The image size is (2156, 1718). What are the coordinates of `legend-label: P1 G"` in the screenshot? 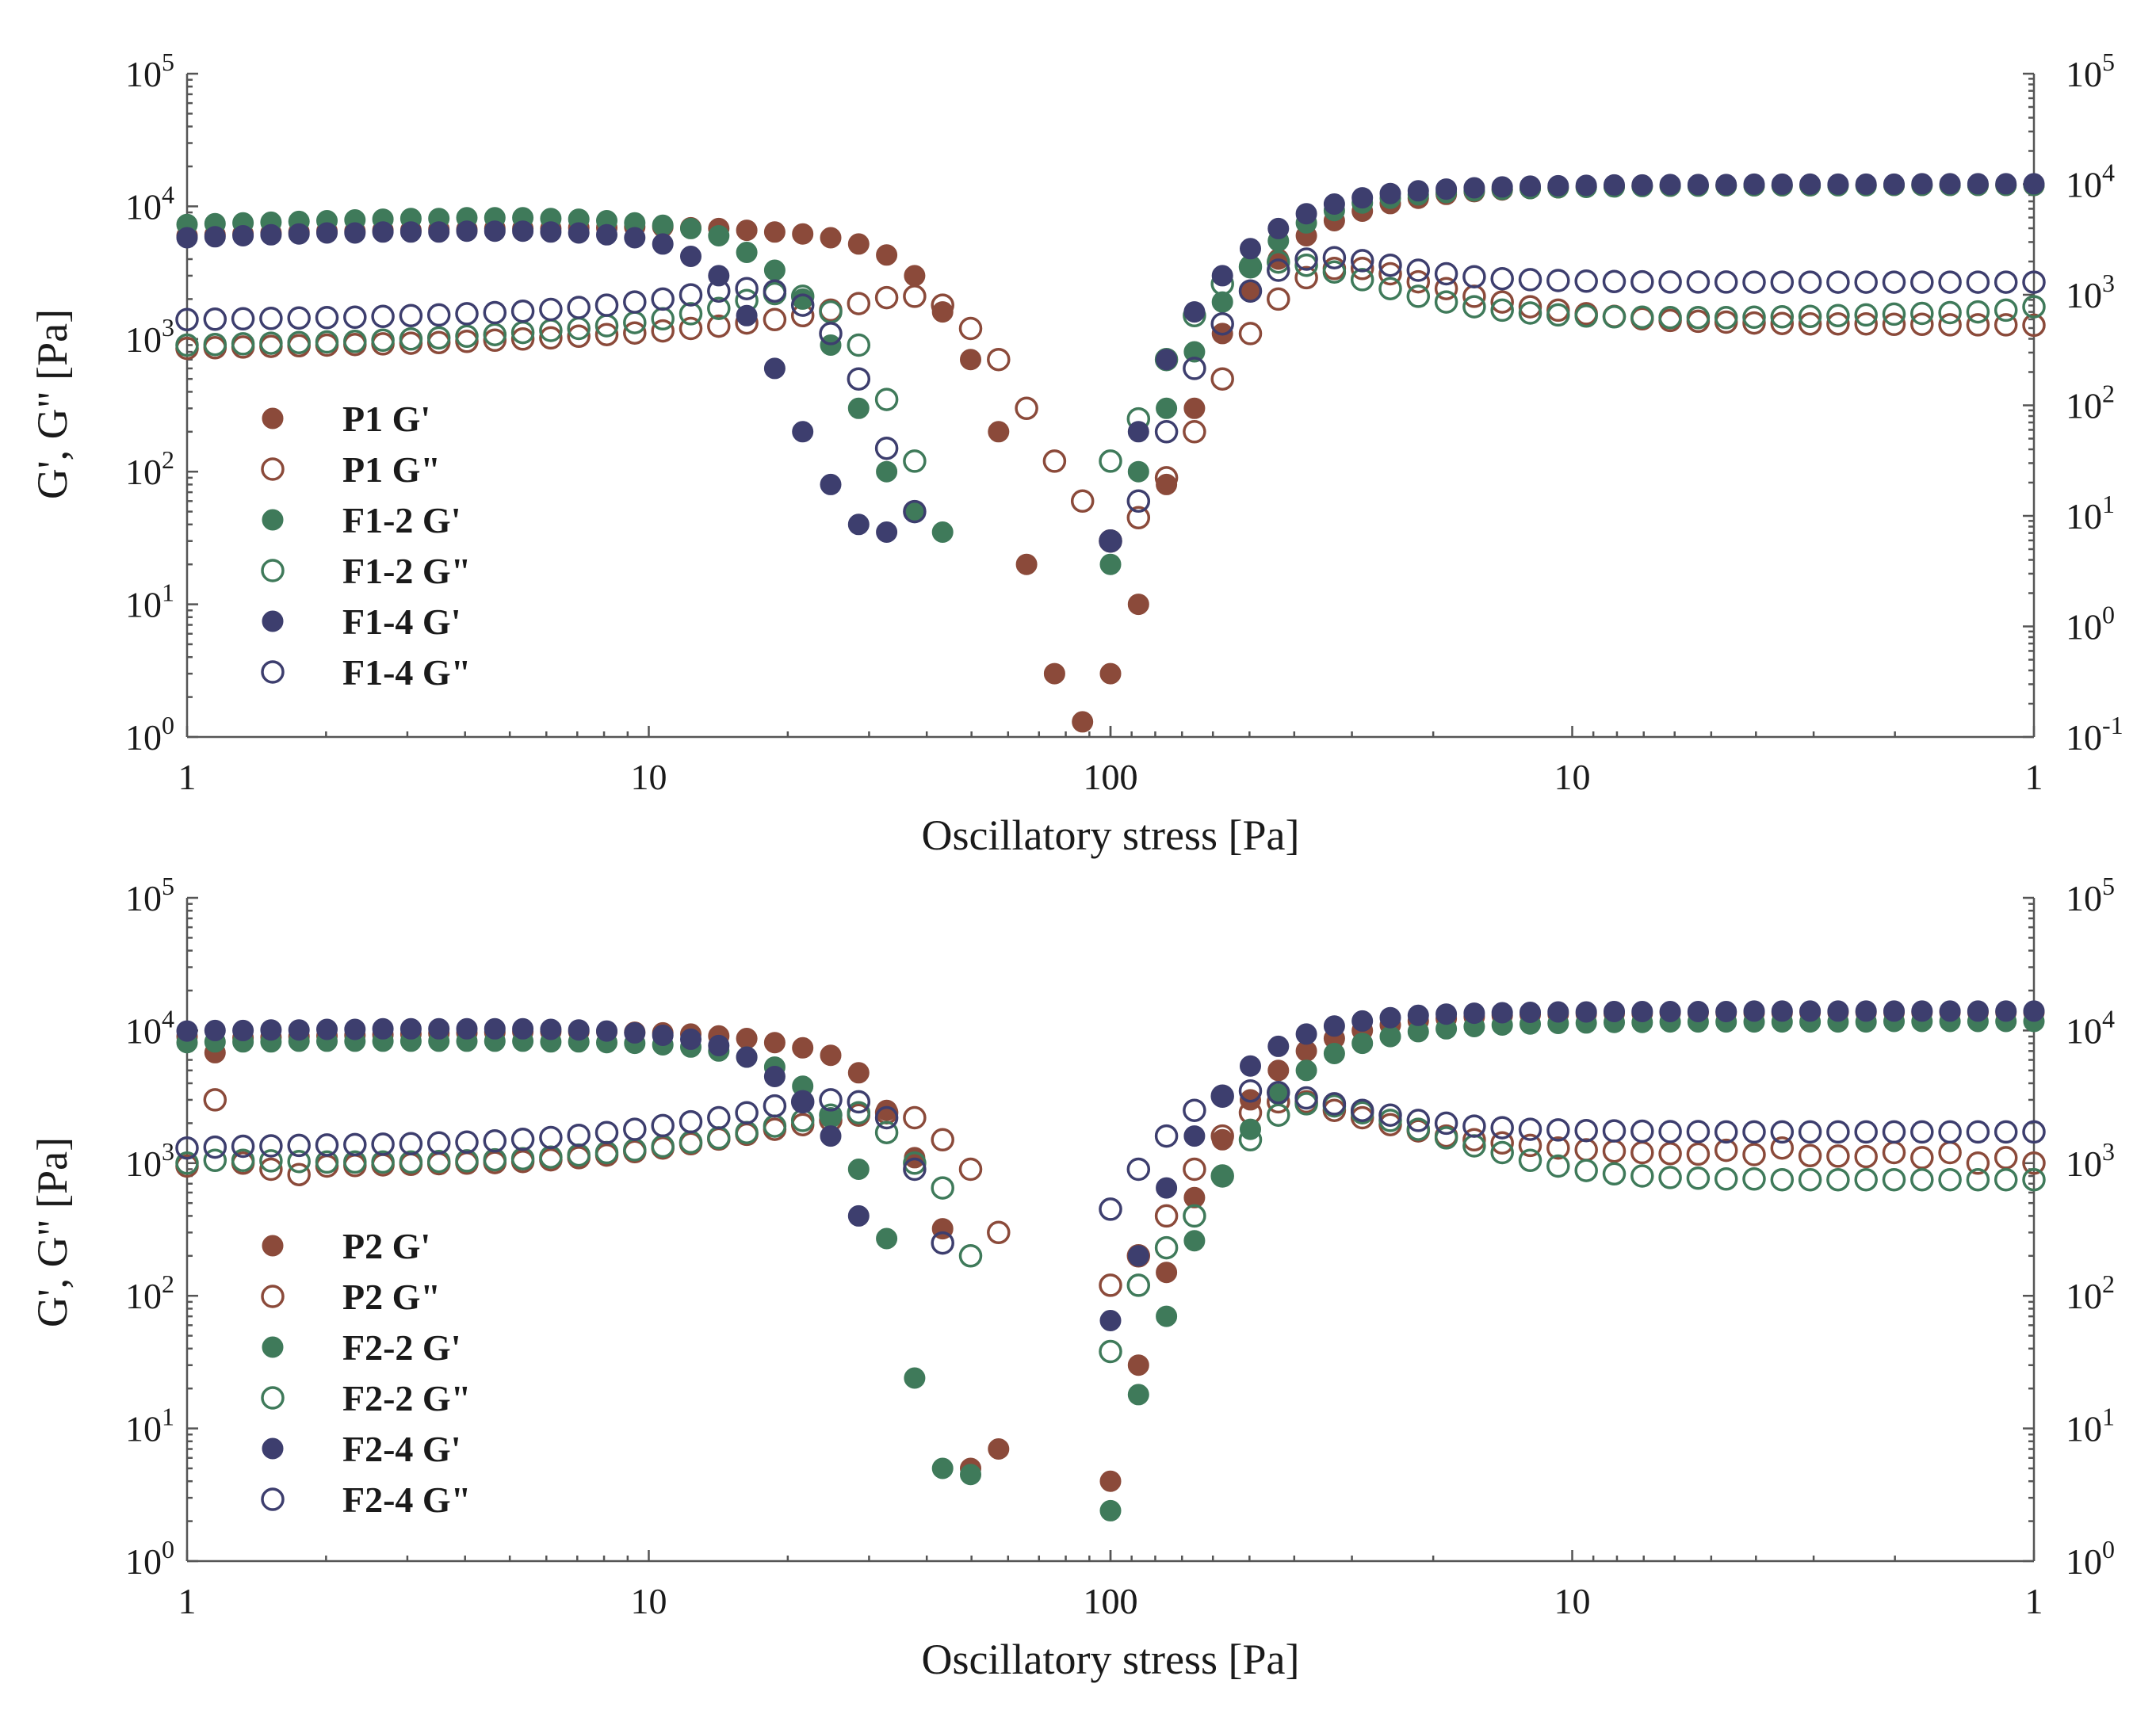 It's located at (391, 469).